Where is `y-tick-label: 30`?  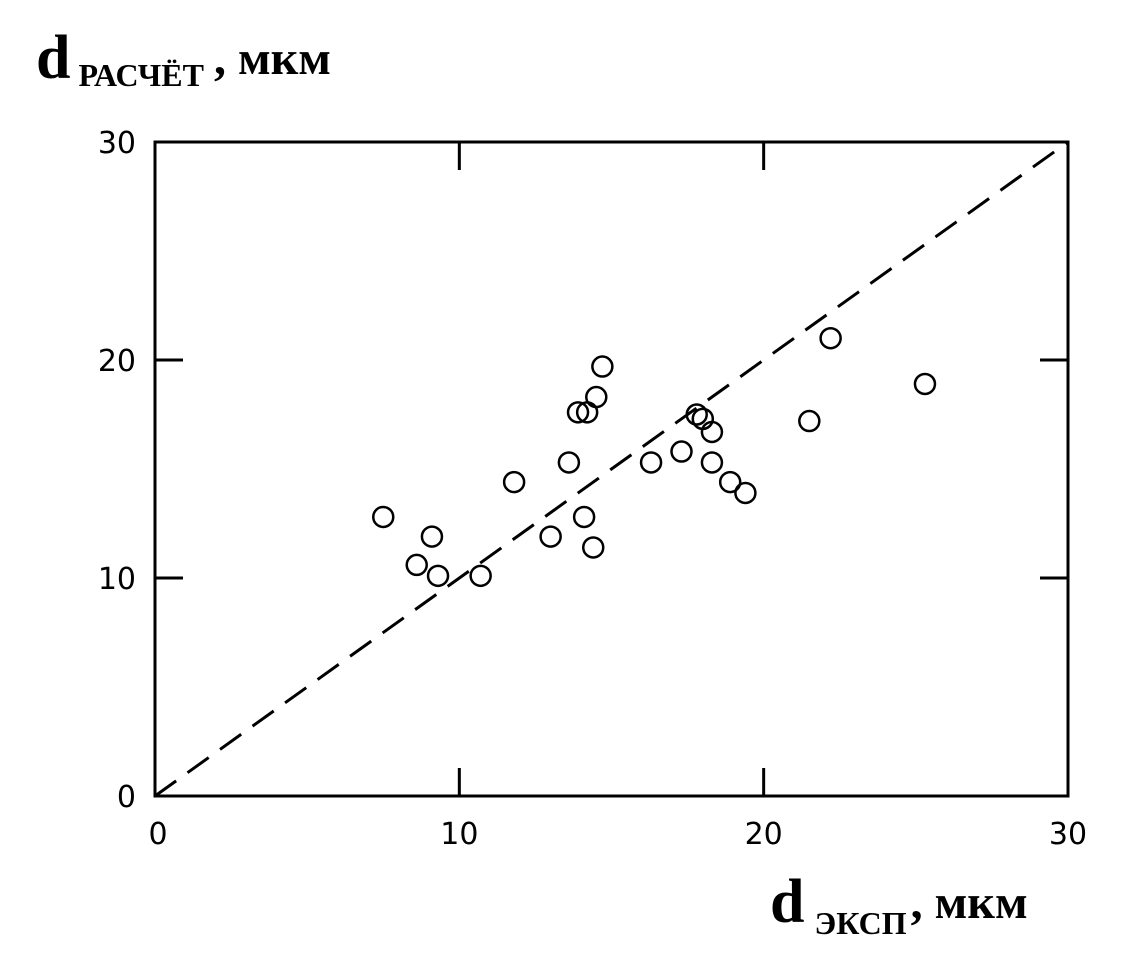
y-tick-label: 30 is located at coordinates (117, 143).